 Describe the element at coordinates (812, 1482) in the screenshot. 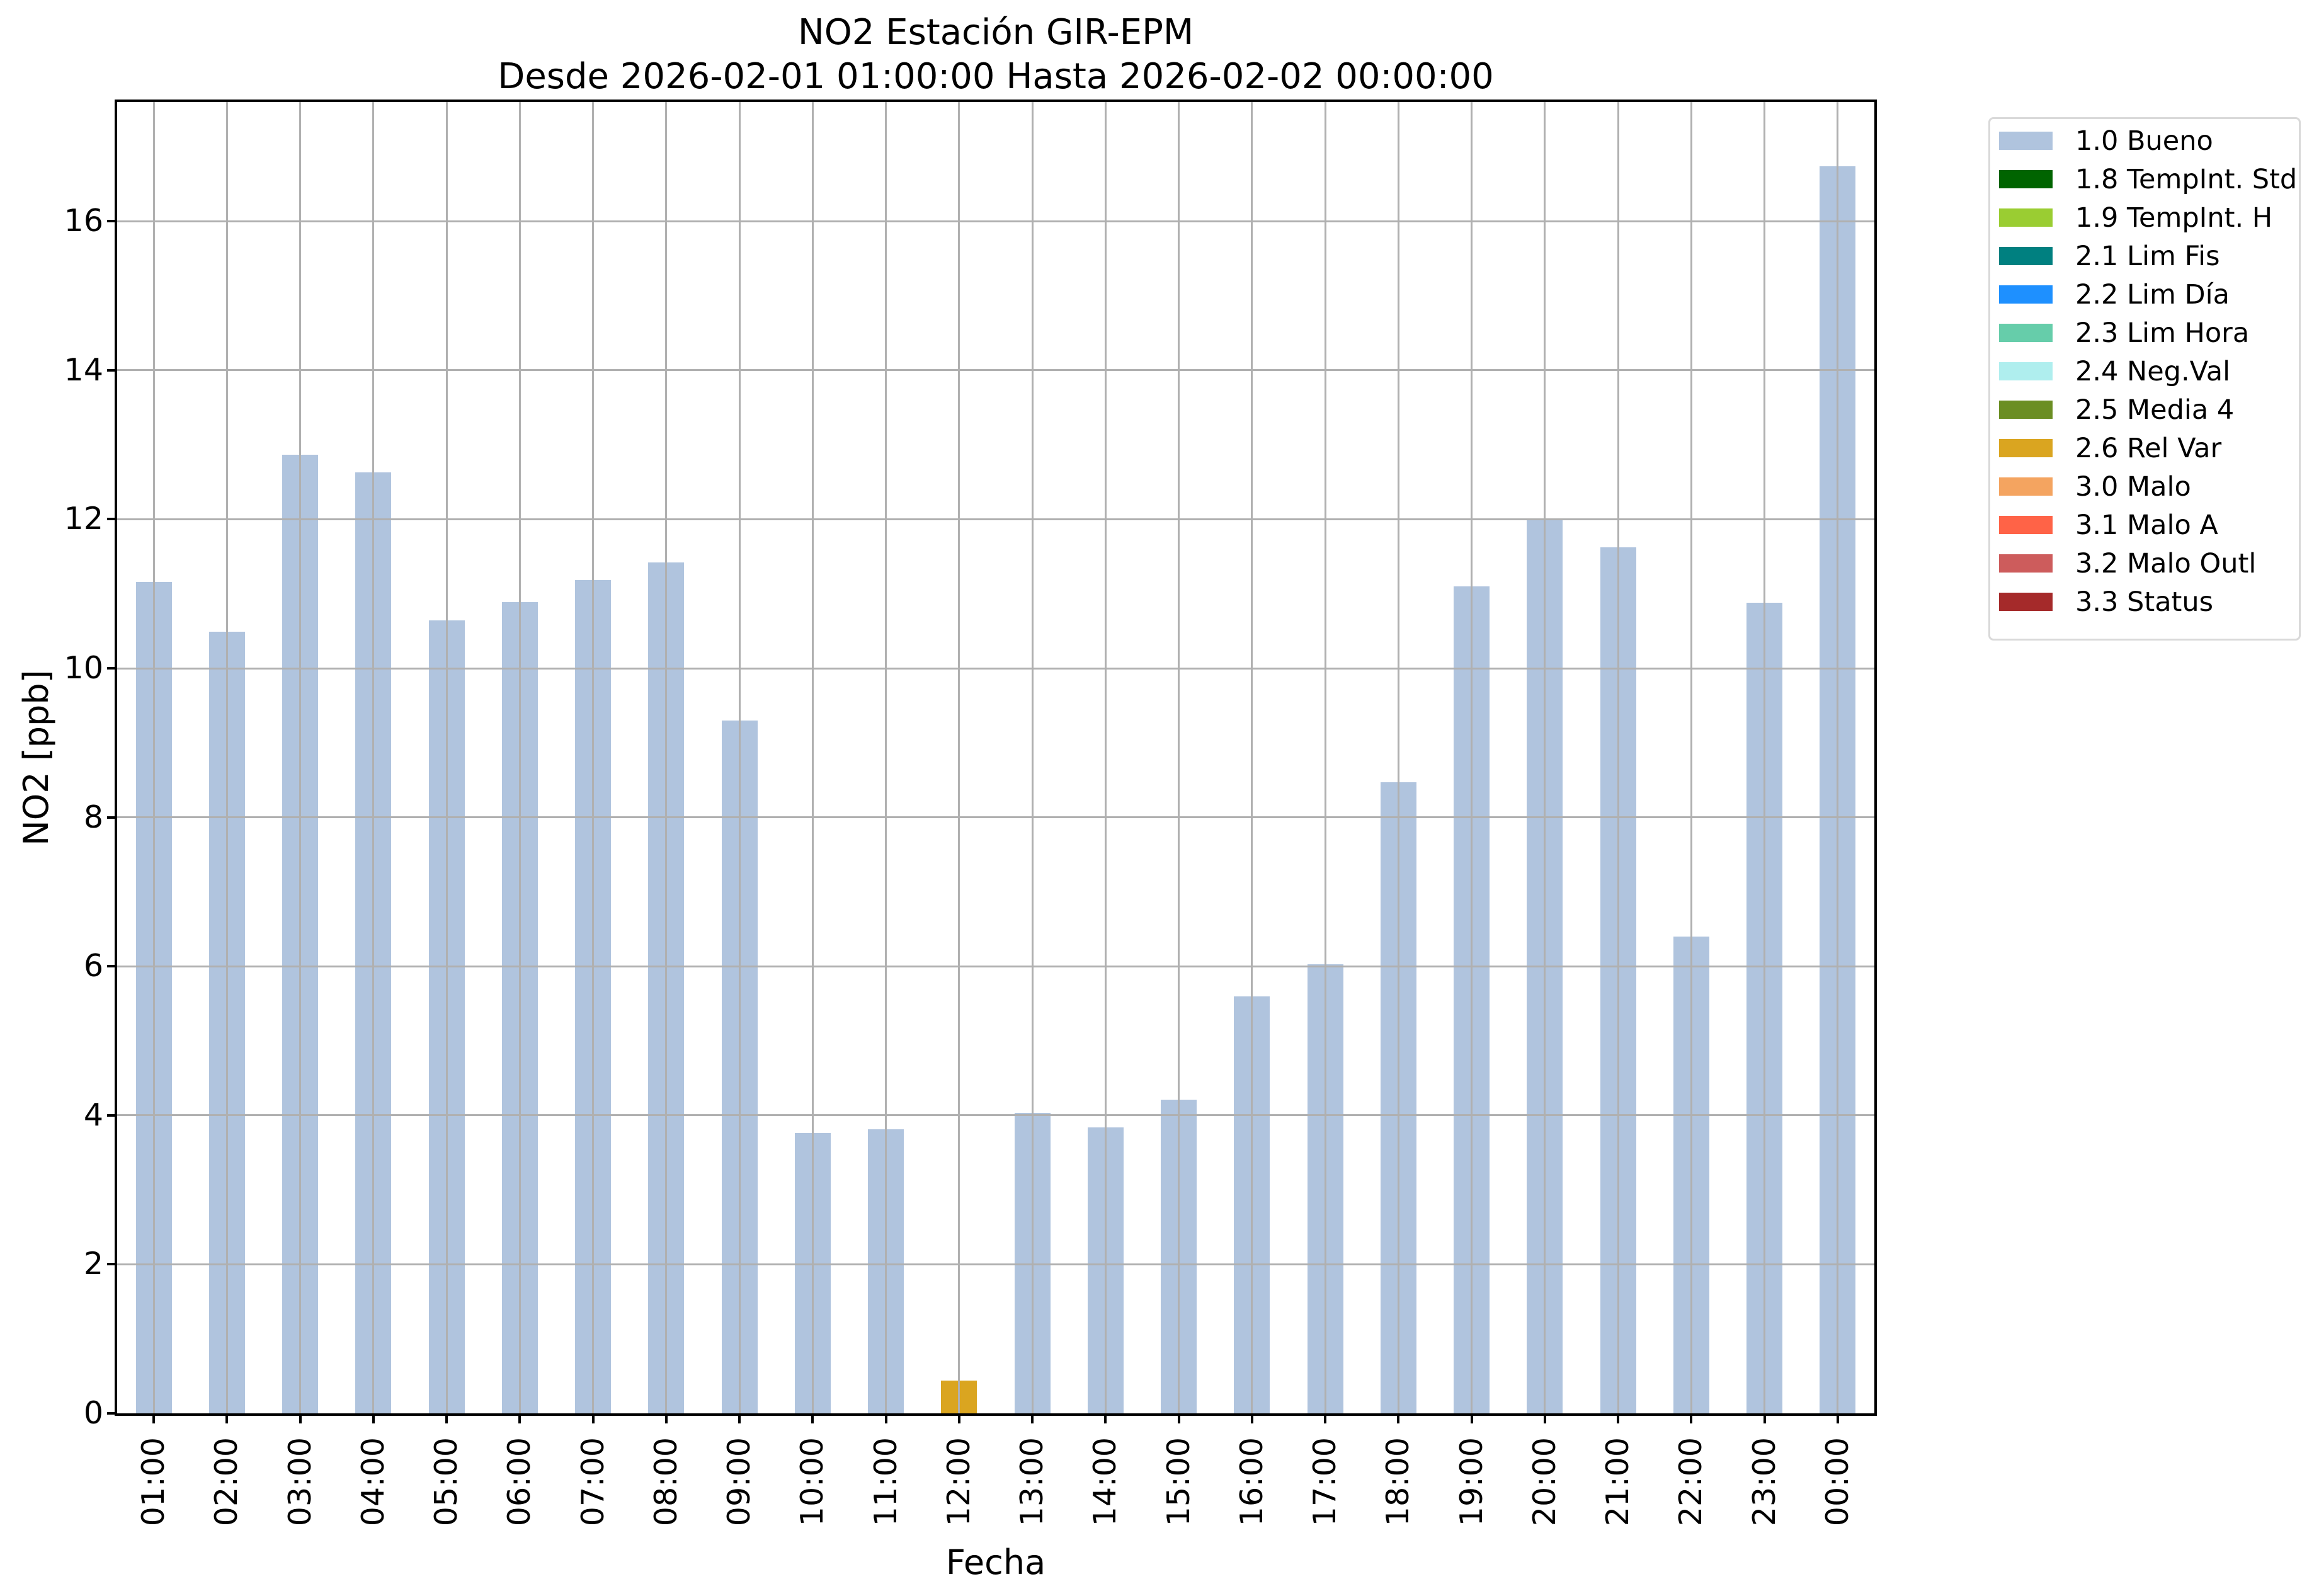

I see `x-tick-label-10:00: 10:00` at that location.